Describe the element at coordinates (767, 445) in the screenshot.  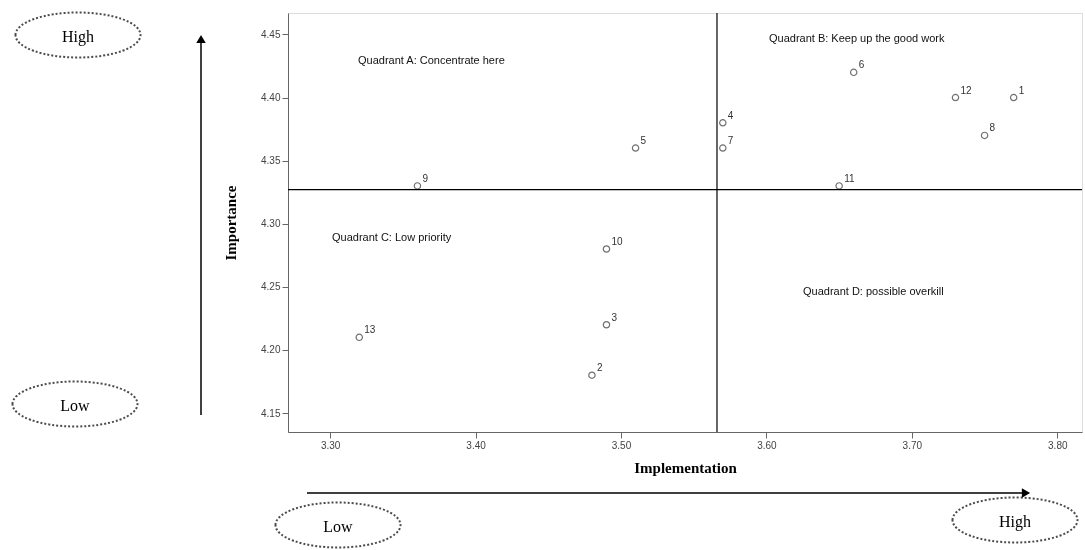
I see `x-tick-label: 3.60` at that location.